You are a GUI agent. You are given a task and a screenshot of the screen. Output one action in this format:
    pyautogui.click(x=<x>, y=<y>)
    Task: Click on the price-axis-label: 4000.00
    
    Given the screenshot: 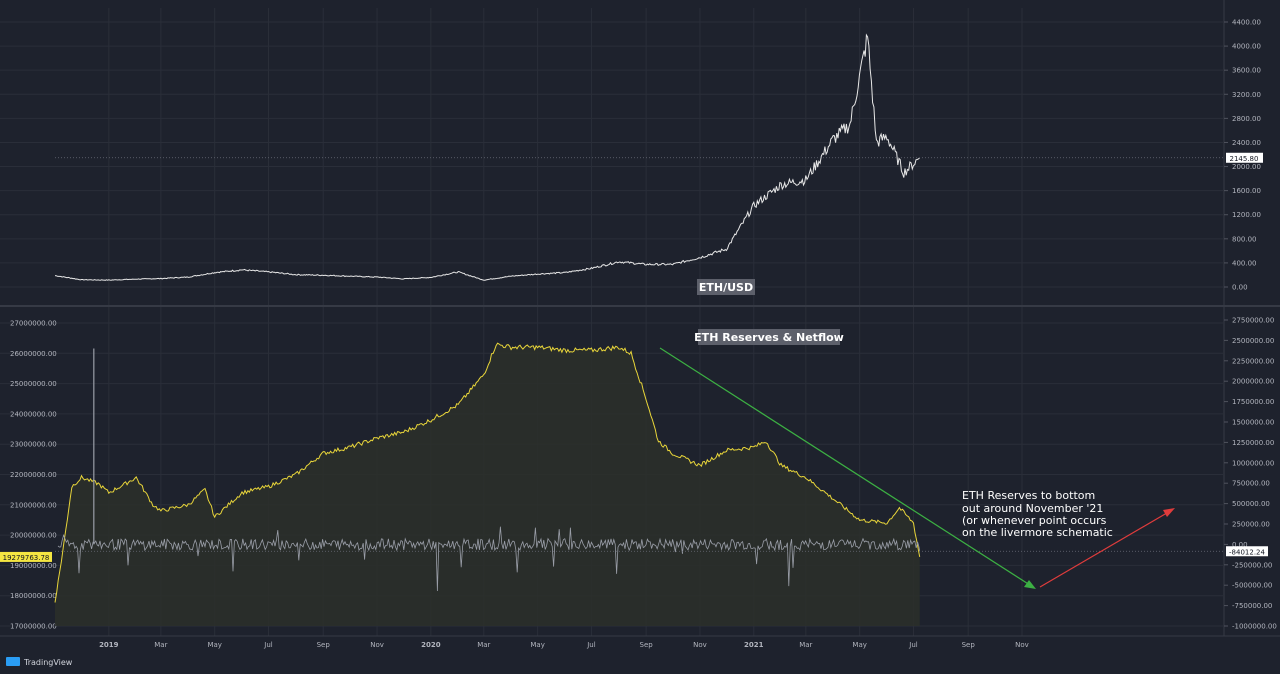 What is the action you would take?
    pyautogui.click(x=1246, y=47)
    